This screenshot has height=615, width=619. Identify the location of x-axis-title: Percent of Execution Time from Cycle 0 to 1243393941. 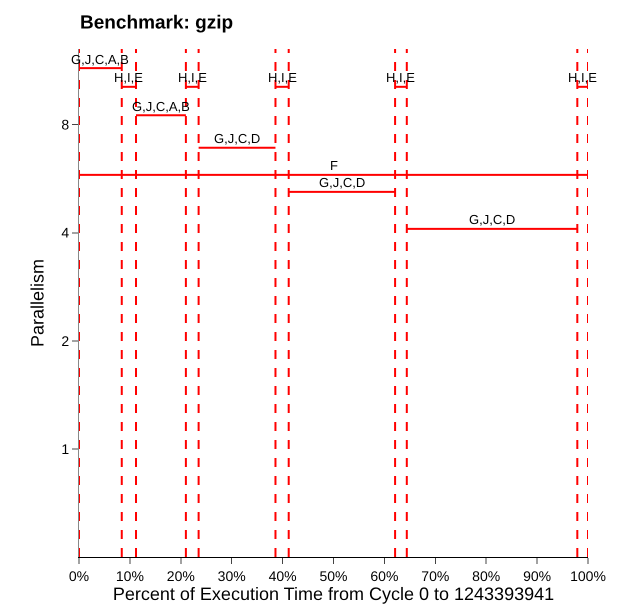
(333, 594).